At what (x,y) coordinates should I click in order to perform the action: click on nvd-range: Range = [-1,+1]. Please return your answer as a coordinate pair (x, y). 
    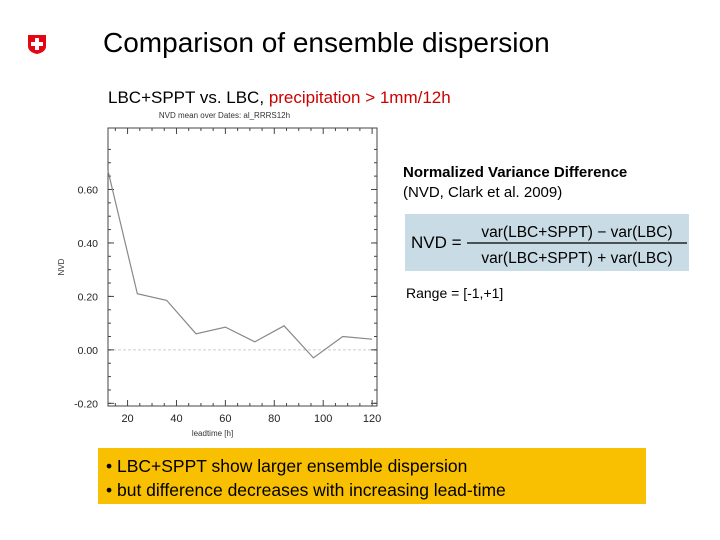
    Looking at the image, I should click on (455, 293).